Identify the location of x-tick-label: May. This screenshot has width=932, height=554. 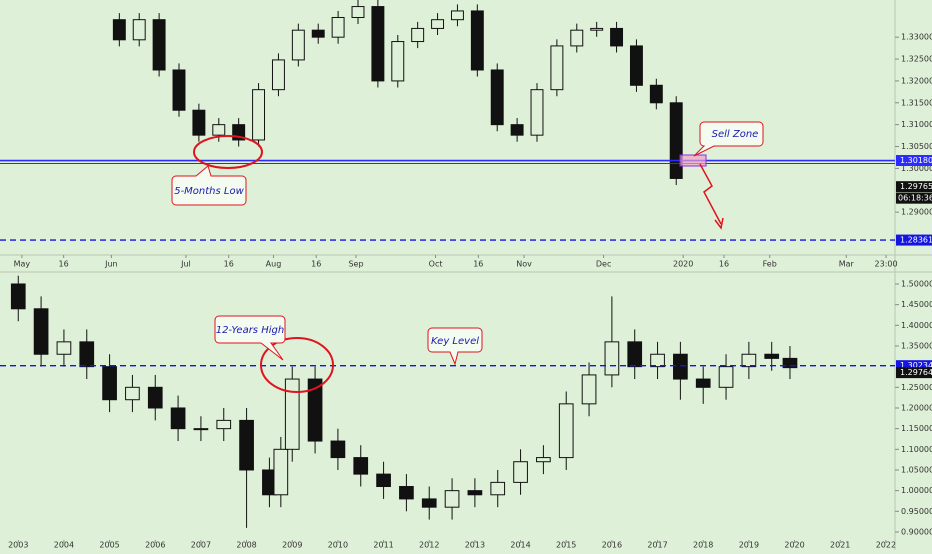
(22, 264).